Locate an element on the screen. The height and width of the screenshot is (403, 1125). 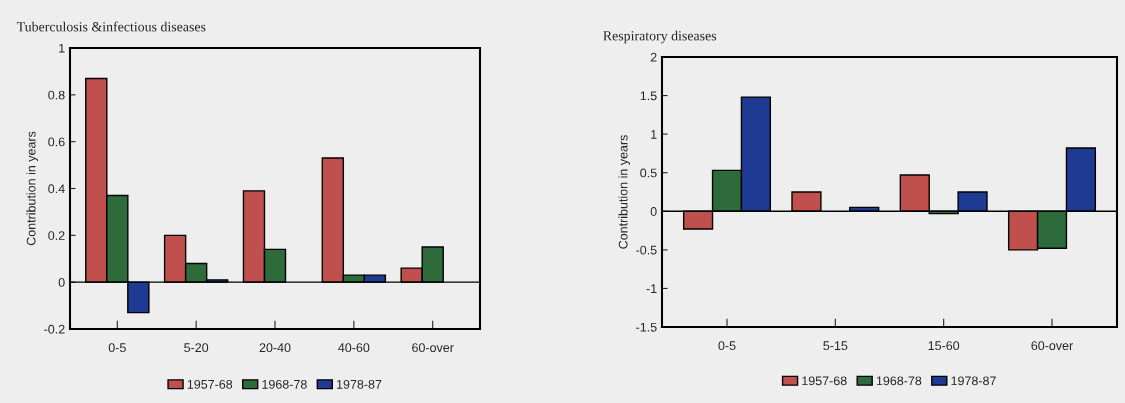
y-tick-label: -1.5 is located at coordinates (646, 327).